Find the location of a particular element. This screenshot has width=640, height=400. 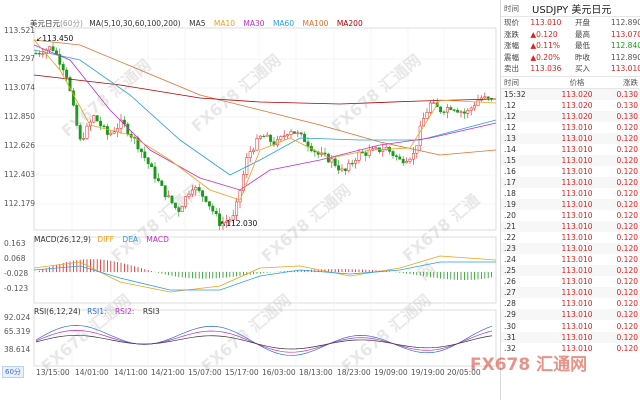

high-annotation: ↙113.450 is located at coordinates (55, 38).